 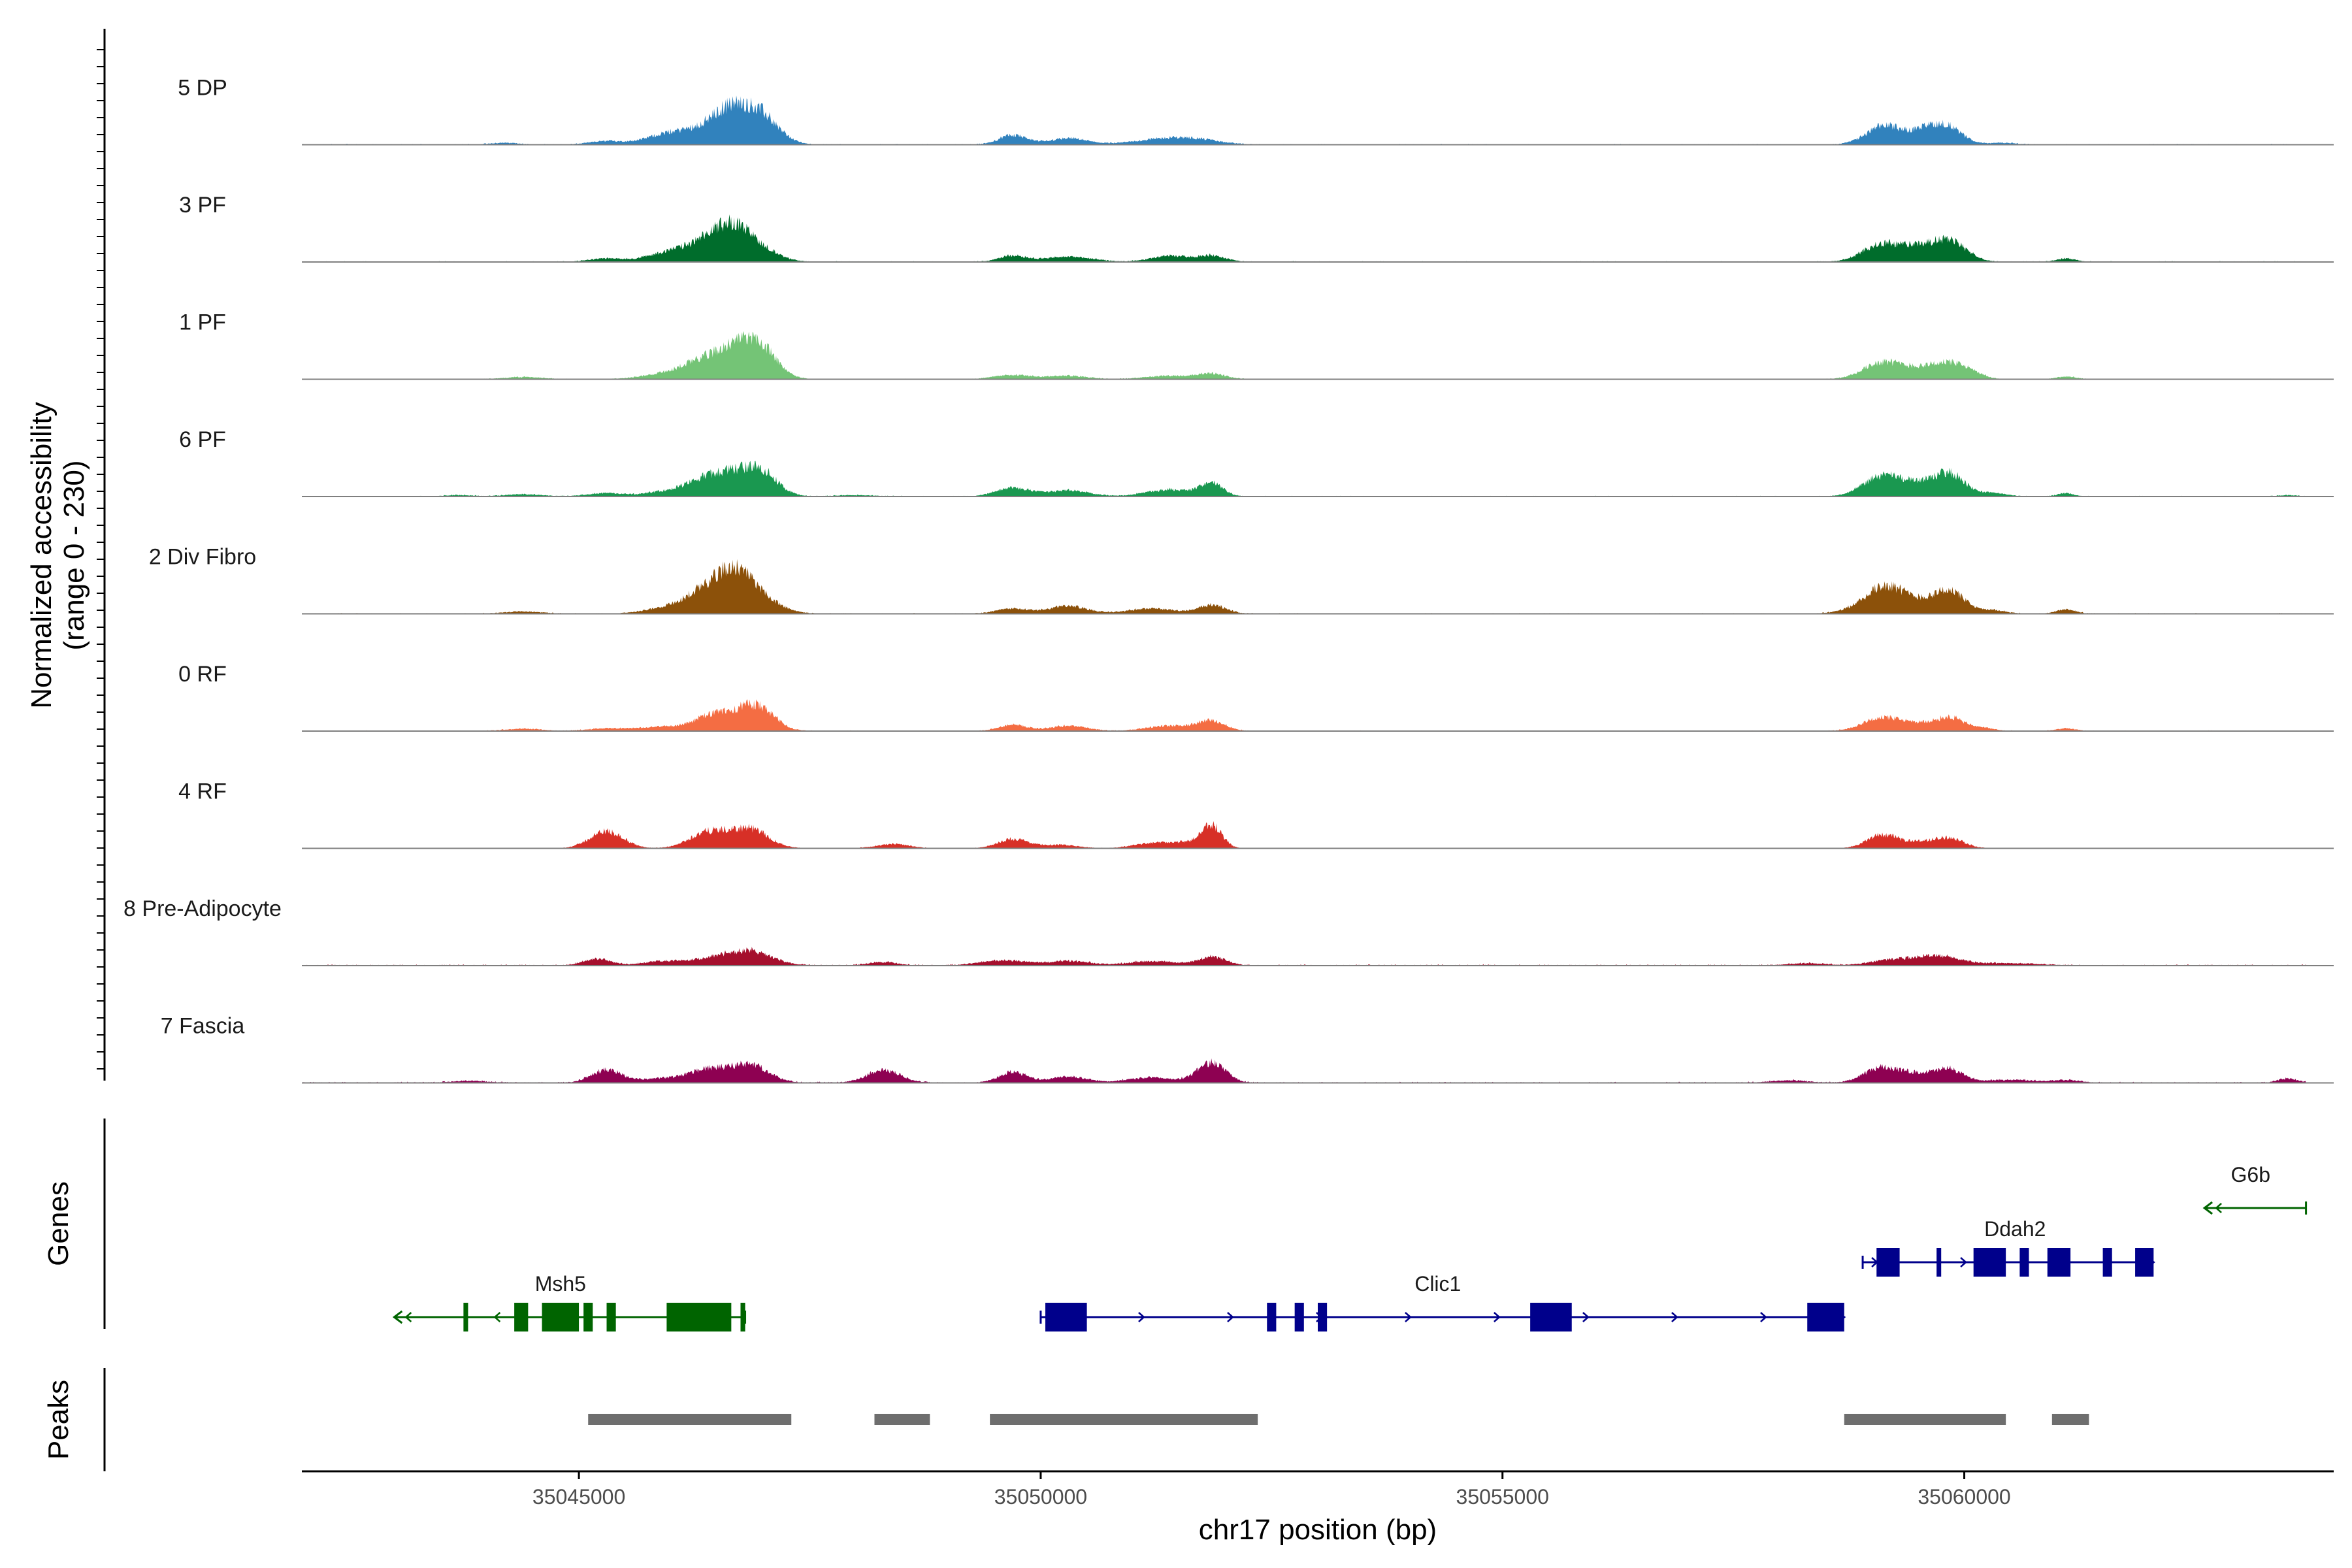 I want to click on gene-model: Clic1, so click(x=1442, y=1301).